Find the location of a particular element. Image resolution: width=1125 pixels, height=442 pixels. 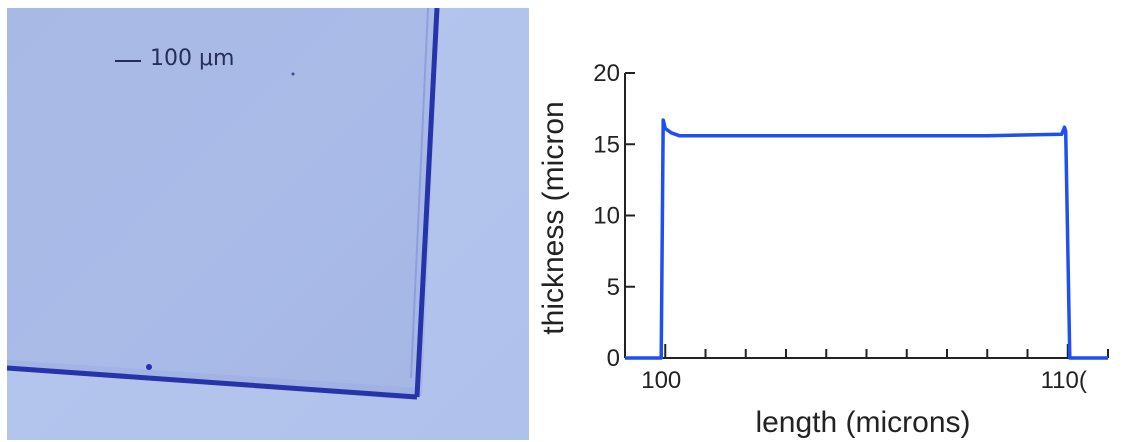

y-tick-label: 10 is located at coordinates (606, 216).